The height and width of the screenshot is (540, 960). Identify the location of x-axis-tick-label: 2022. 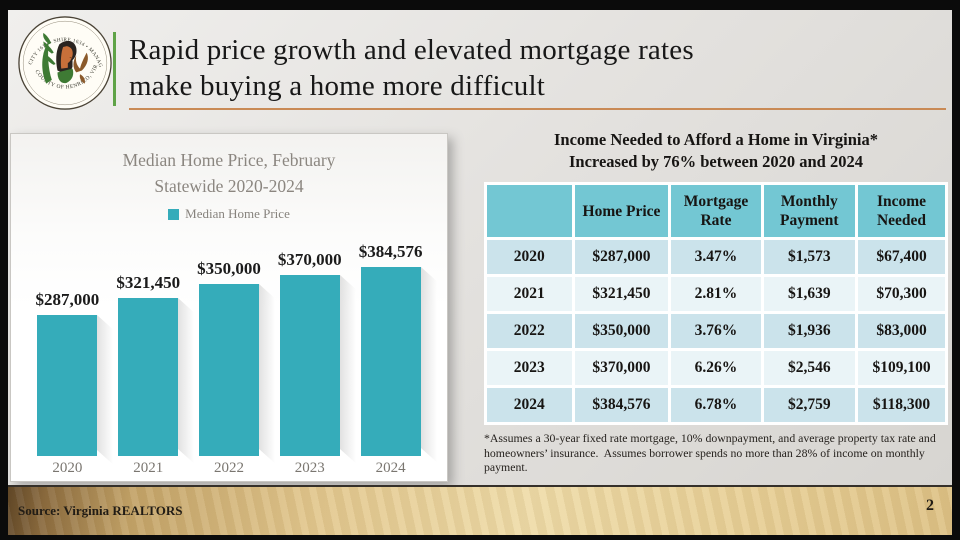
(228, 468).